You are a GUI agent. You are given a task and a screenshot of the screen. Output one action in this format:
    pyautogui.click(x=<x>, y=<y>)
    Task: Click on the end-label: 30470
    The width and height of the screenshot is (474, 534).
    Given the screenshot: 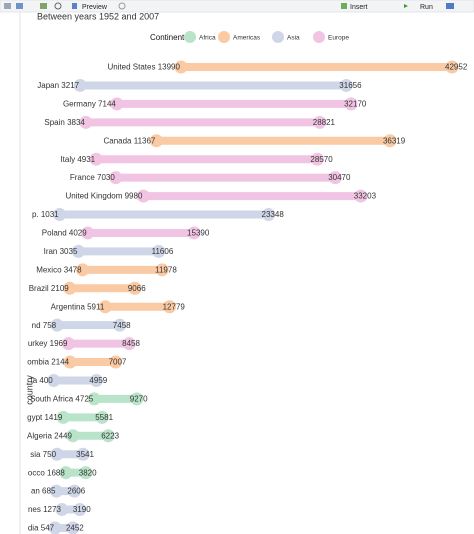 What is the action you would take?
    pyautogui.click(x=339, y=177)
    